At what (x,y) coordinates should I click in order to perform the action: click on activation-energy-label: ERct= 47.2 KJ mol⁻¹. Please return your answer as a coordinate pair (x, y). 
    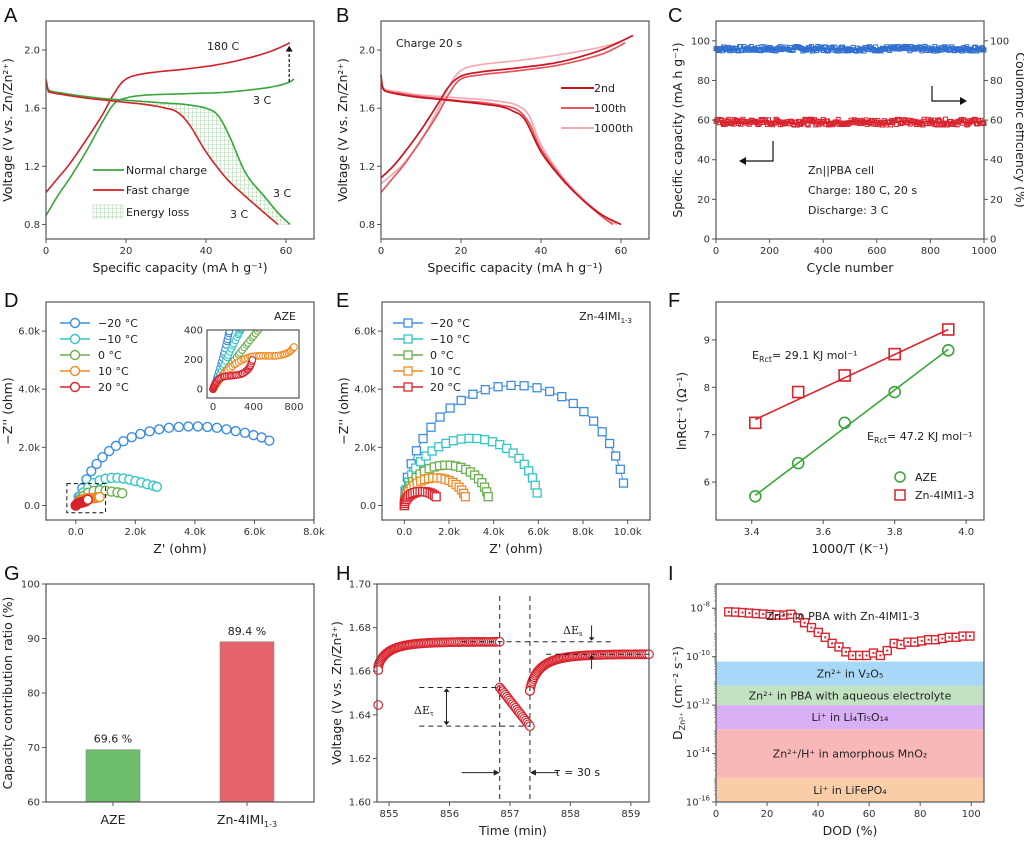
    Looking at the image, I should click on (919, 437).